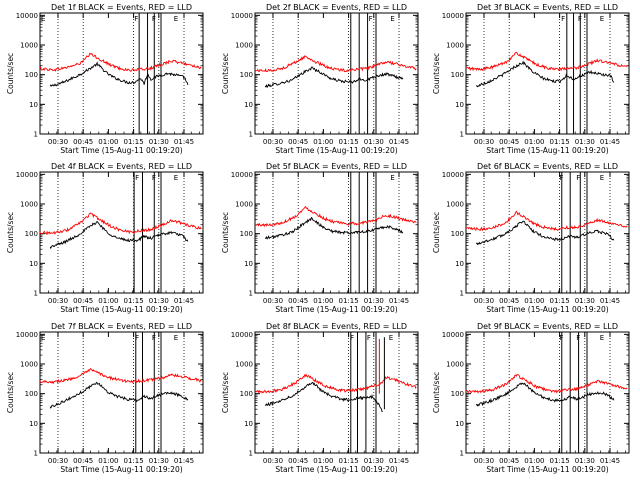 The width and height of the screenshot is (640, 480). Describe the element at coordinates (336, 166) in the screenshot. I see `chart-title: Det 5f BLACK = Events, RED = LLD` at that location.